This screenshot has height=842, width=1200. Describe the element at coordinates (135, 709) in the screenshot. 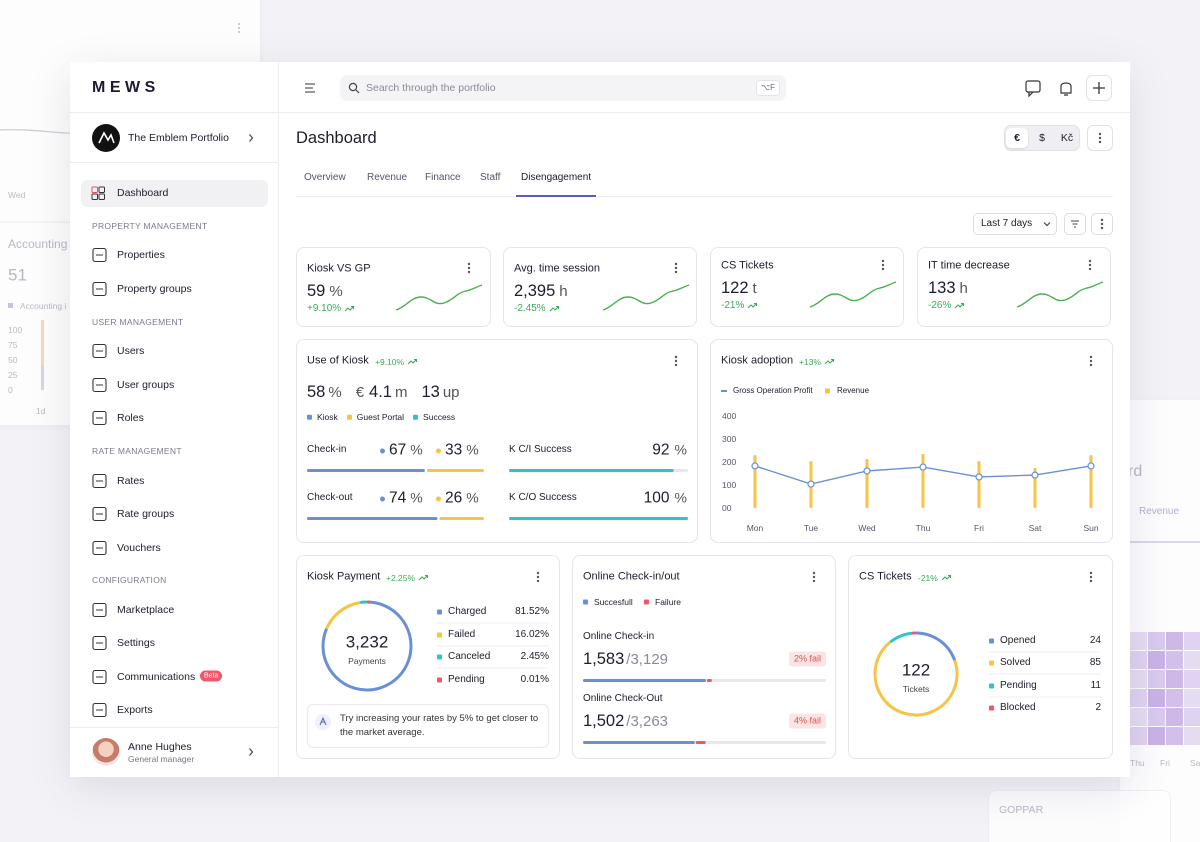

I see `nav-item: Exports` at that location.